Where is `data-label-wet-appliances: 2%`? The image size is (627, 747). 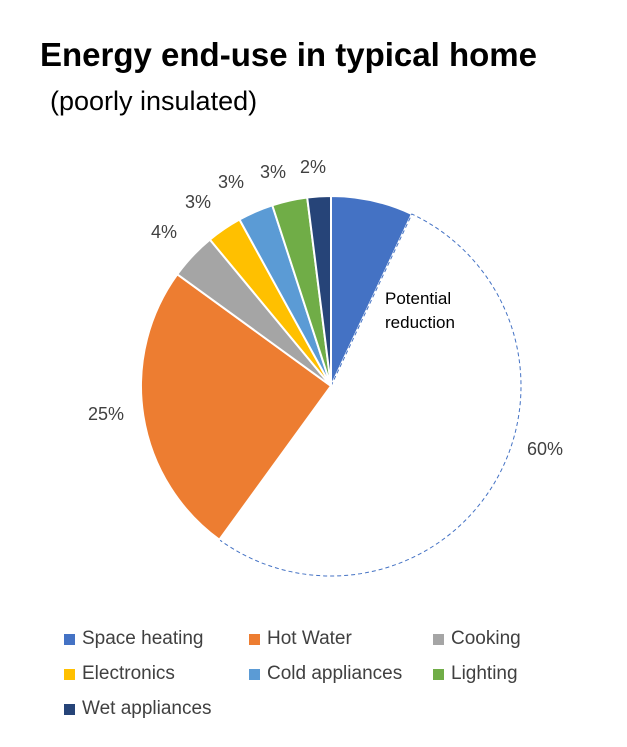 data-label-wet-appliances: 2% is located at coordinates (313, 167).